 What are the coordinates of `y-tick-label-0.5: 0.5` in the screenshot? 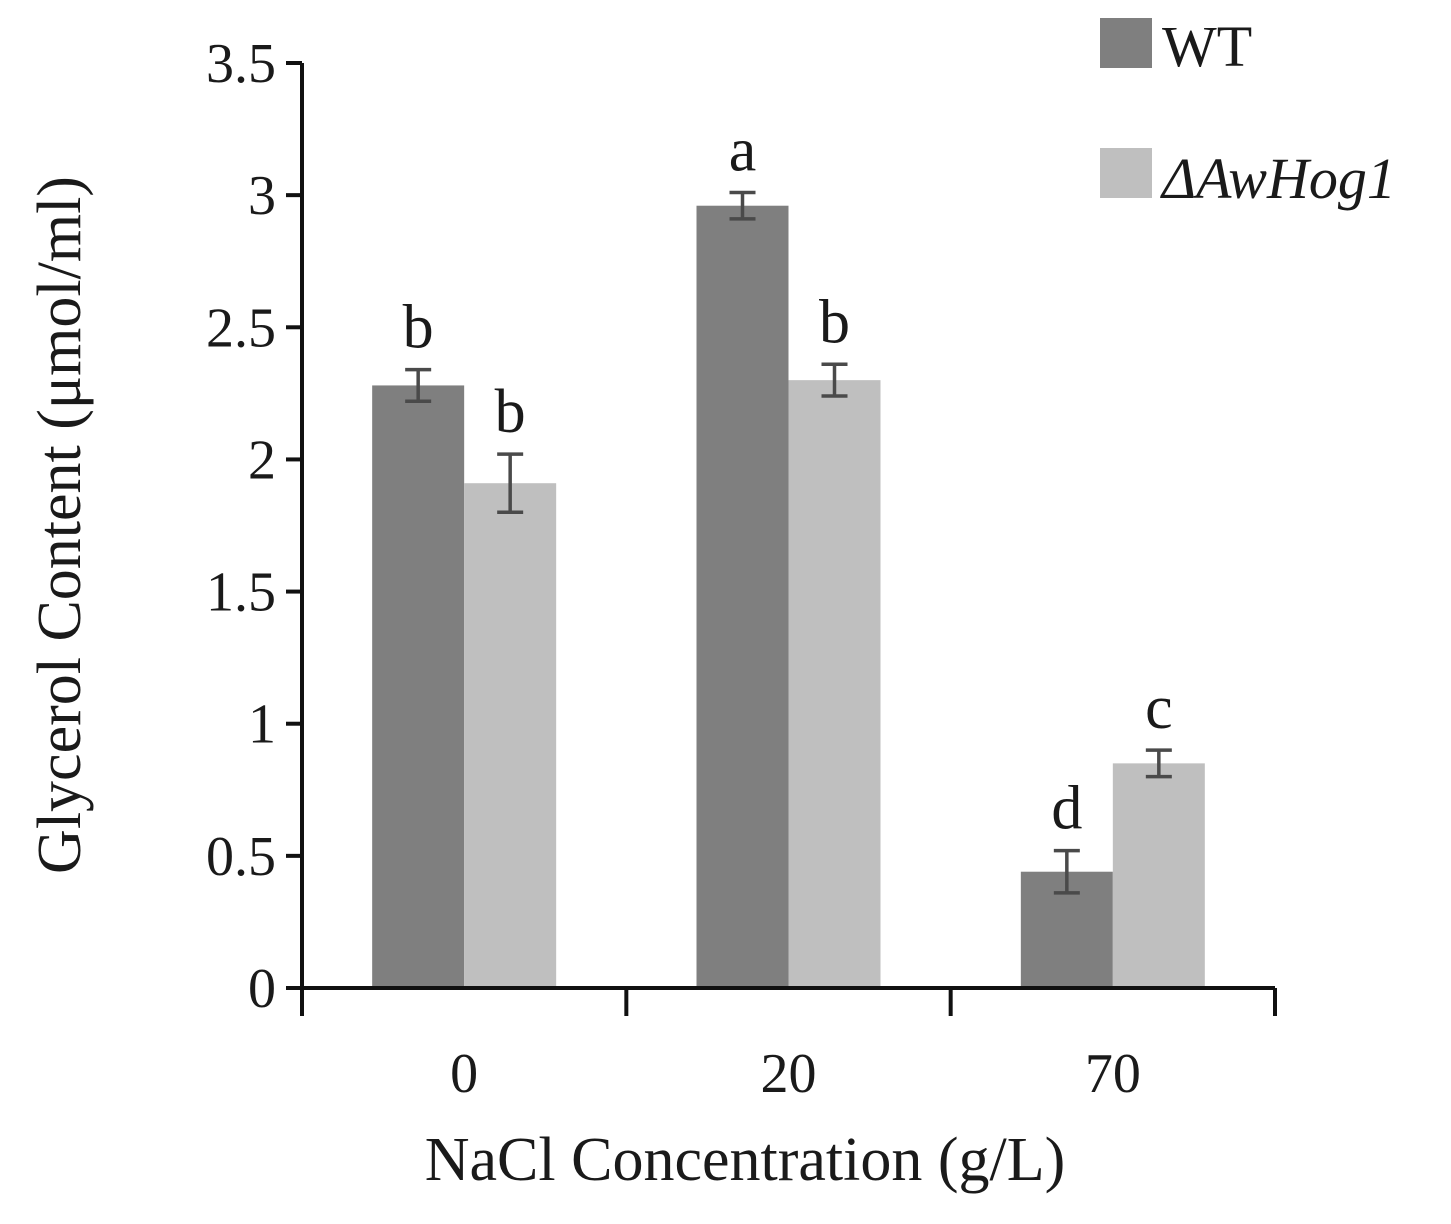 It's located at (241, 857).